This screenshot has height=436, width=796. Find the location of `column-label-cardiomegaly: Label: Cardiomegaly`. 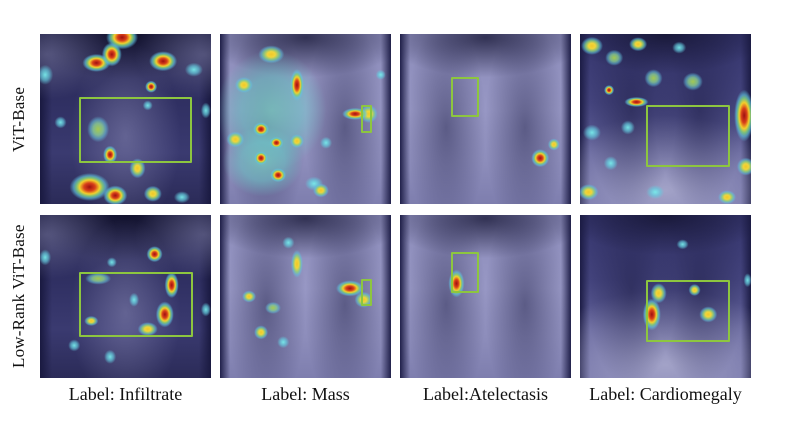

column-label-cardiomegaly: Label: Cardiomegaly is located at coordinates (665, 394).